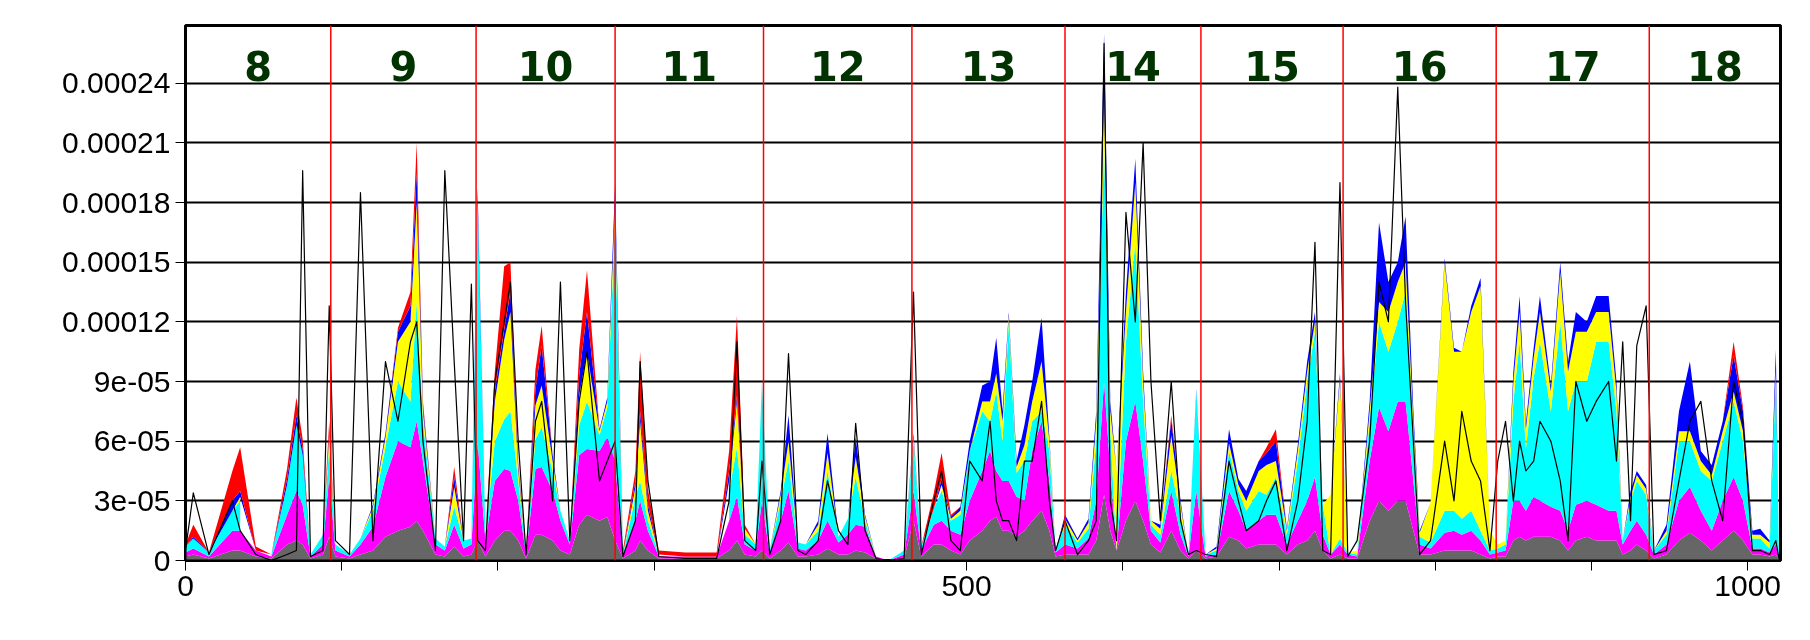 The height and width of the screenshot is (640, 1810). I want to click on annotation: 14, so click(1133, 66).